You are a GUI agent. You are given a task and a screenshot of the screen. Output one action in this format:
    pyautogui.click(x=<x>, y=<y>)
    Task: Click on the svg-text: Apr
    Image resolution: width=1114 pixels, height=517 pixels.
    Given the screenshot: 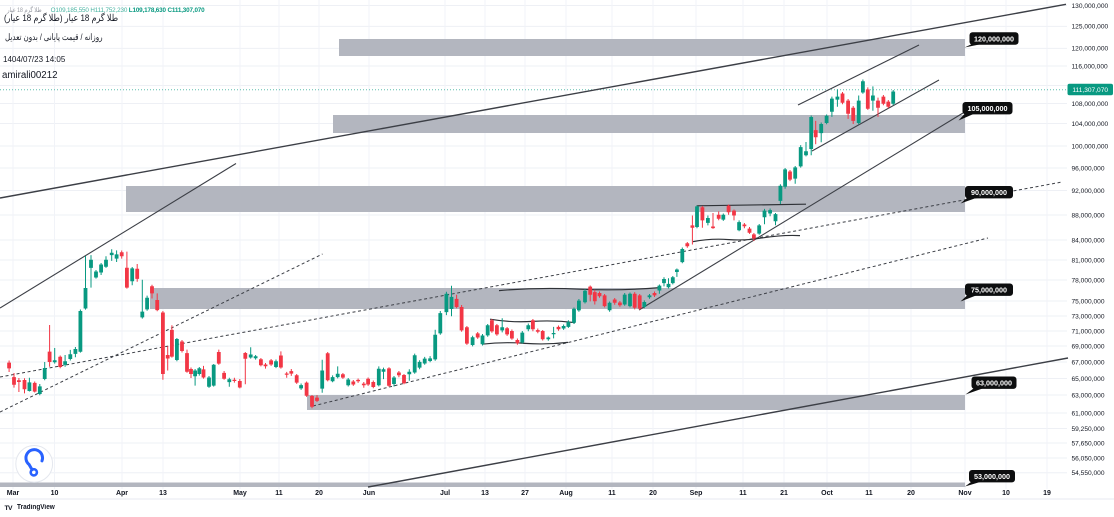 What is the action you would take?
    pyautogui.click(x=122, y=493)
    